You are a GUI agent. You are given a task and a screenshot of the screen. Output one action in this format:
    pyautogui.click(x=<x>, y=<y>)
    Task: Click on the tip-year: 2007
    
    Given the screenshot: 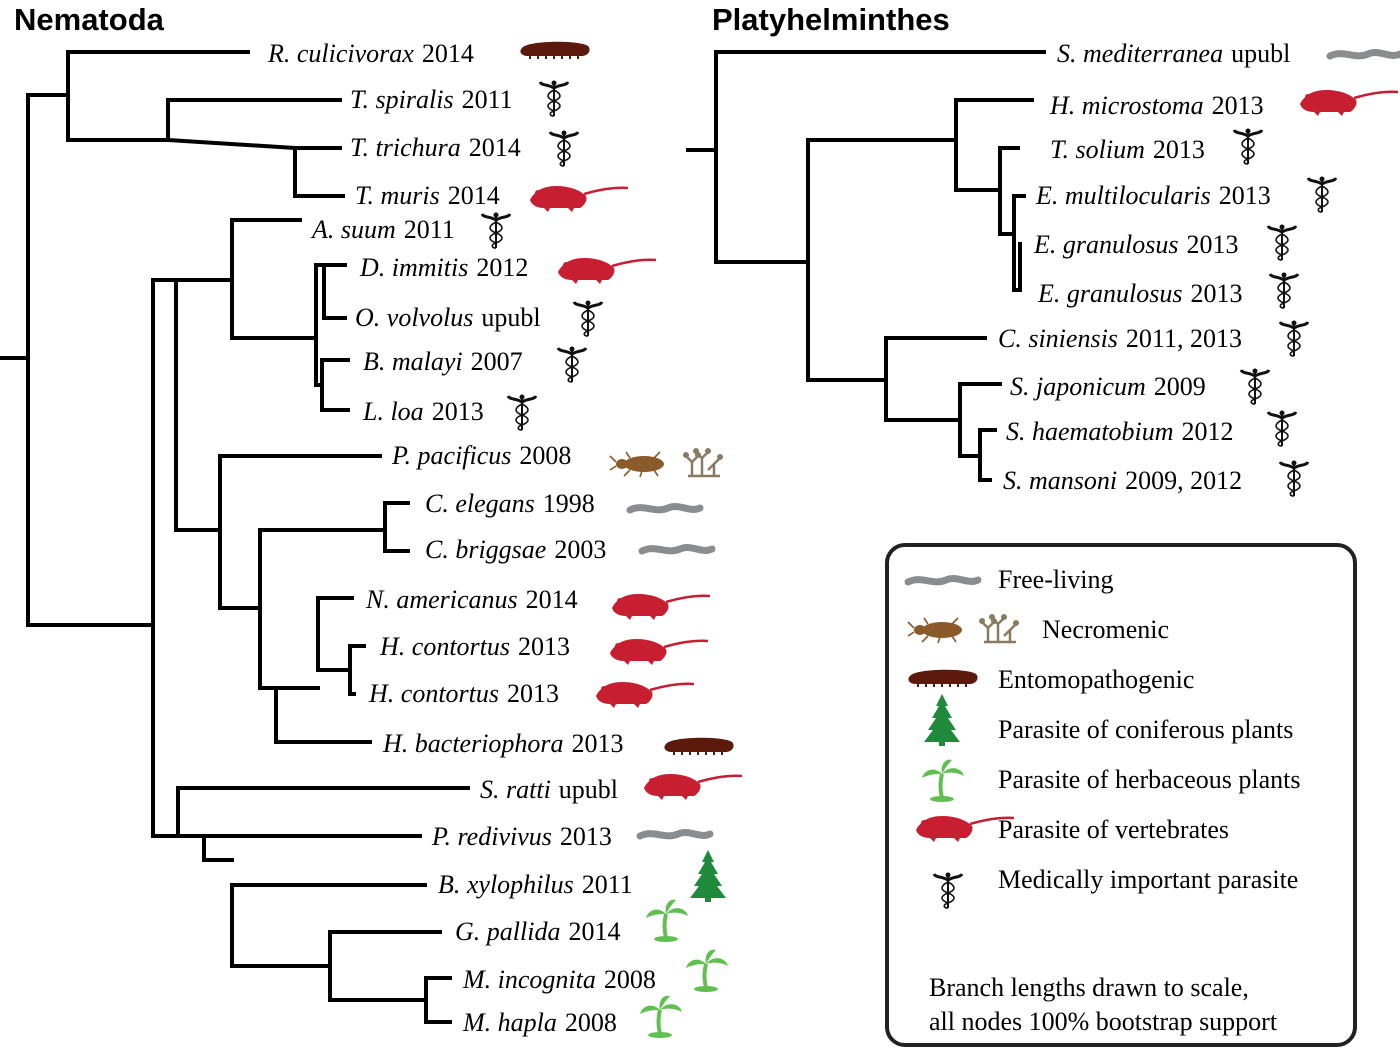 What is the action you would take?
    pyautogui.click(x=497, y=361)
    